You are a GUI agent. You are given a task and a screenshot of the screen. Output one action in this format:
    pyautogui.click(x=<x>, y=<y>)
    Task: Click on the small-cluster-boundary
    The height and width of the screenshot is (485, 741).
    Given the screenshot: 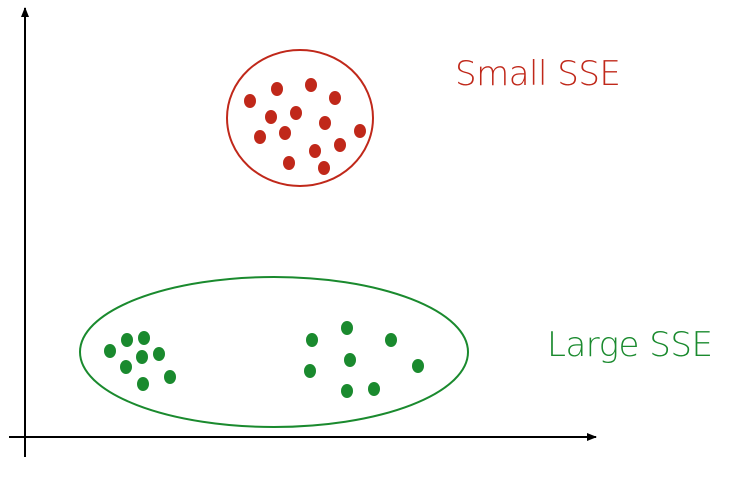 What is the action you would take?
    pyautogui.click(x=300, y=118)
    